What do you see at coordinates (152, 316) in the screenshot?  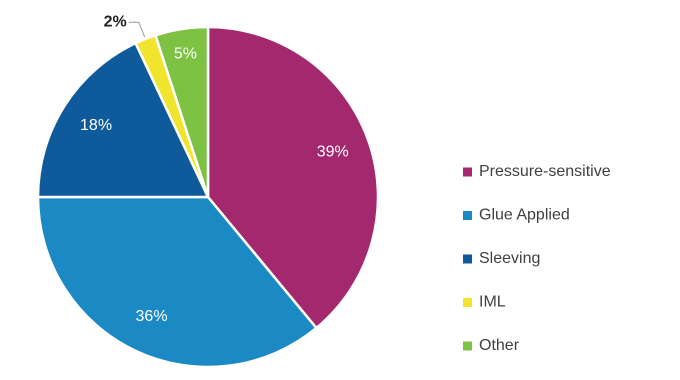 I see `data-label: 36%` at bounding box center [152, 316].